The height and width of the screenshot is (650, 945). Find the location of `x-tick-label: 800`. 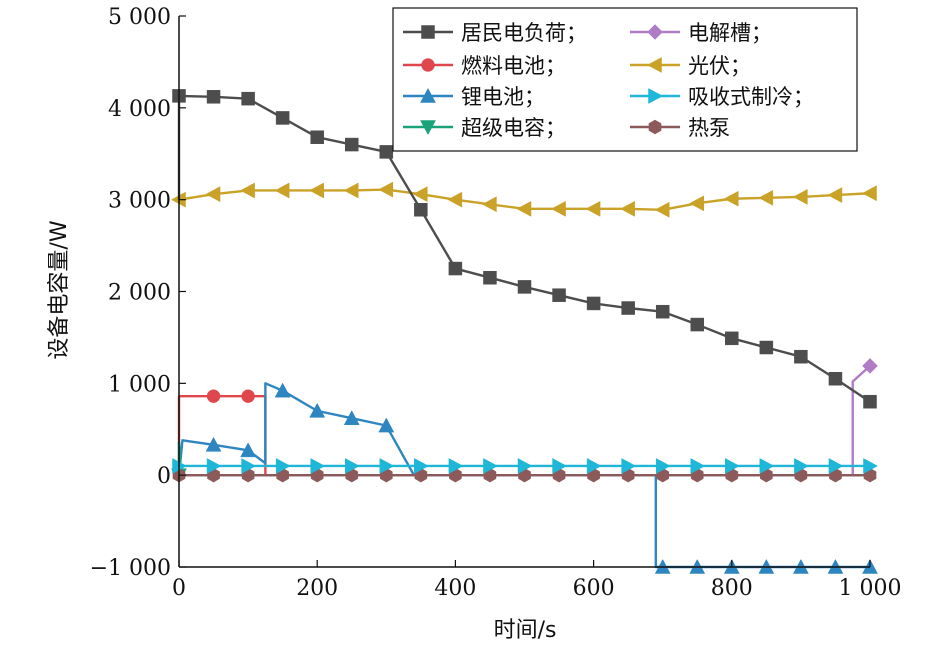

x-tick-label: 800 is located at coordinates (732, 588).